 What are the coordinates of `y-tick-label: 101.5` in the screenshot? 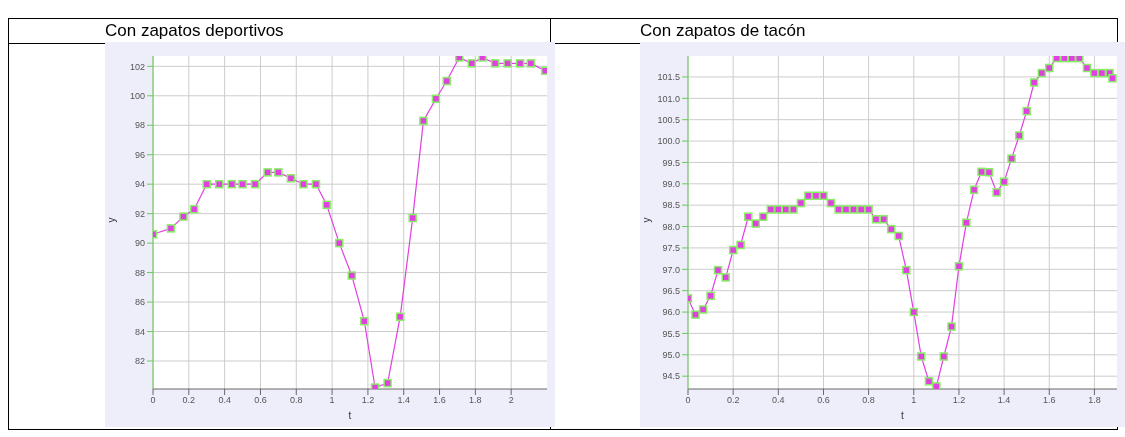 It's located at (668, 77).